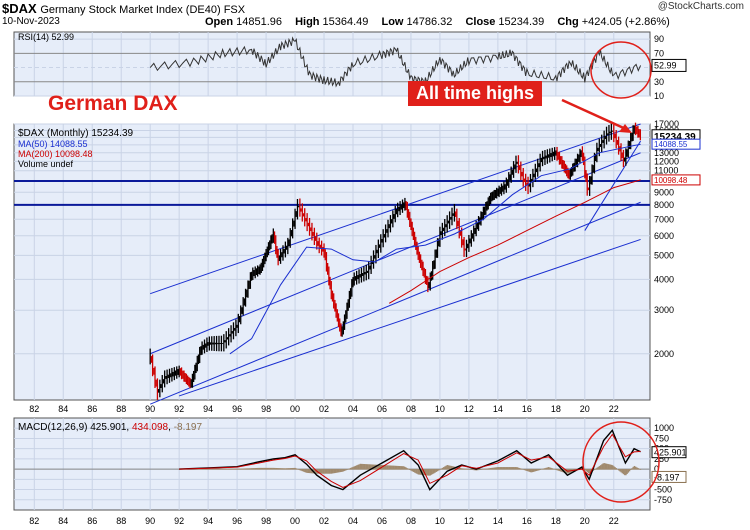 The height and width of the screenshot is (530, 750). I want to click on high-label: High, so click(307, 22).